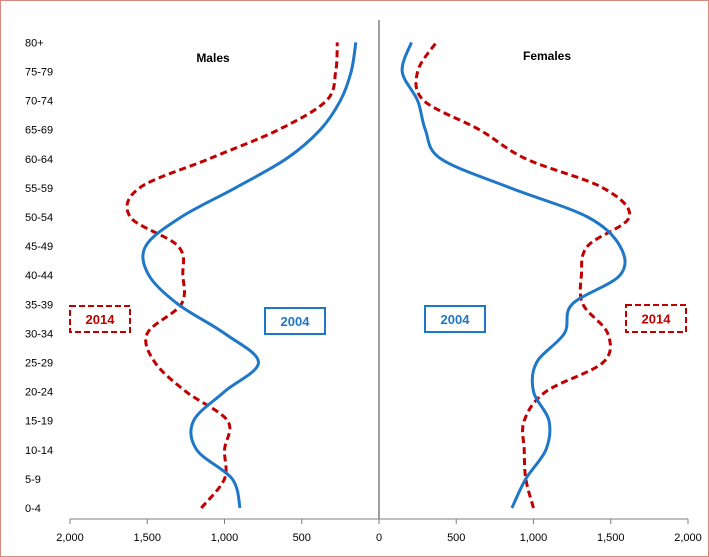 The height and width of the screenshot is (557, 709). I want to click on y-category-label: 15-19, so click(39, 422).